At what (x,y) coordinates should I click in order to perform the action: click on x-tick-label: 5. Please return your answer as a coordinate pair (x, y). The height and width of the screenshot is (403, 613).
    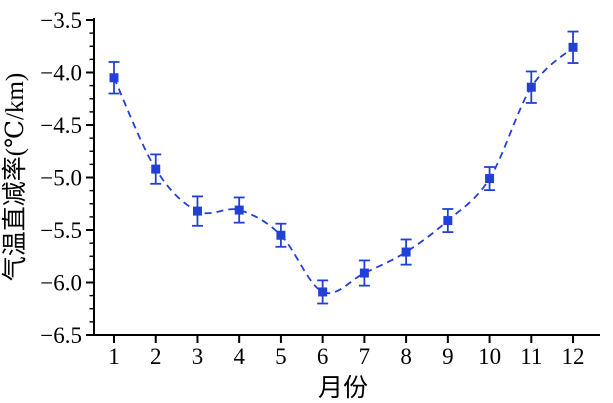
    Looking at the image, I should click on (281, 356).